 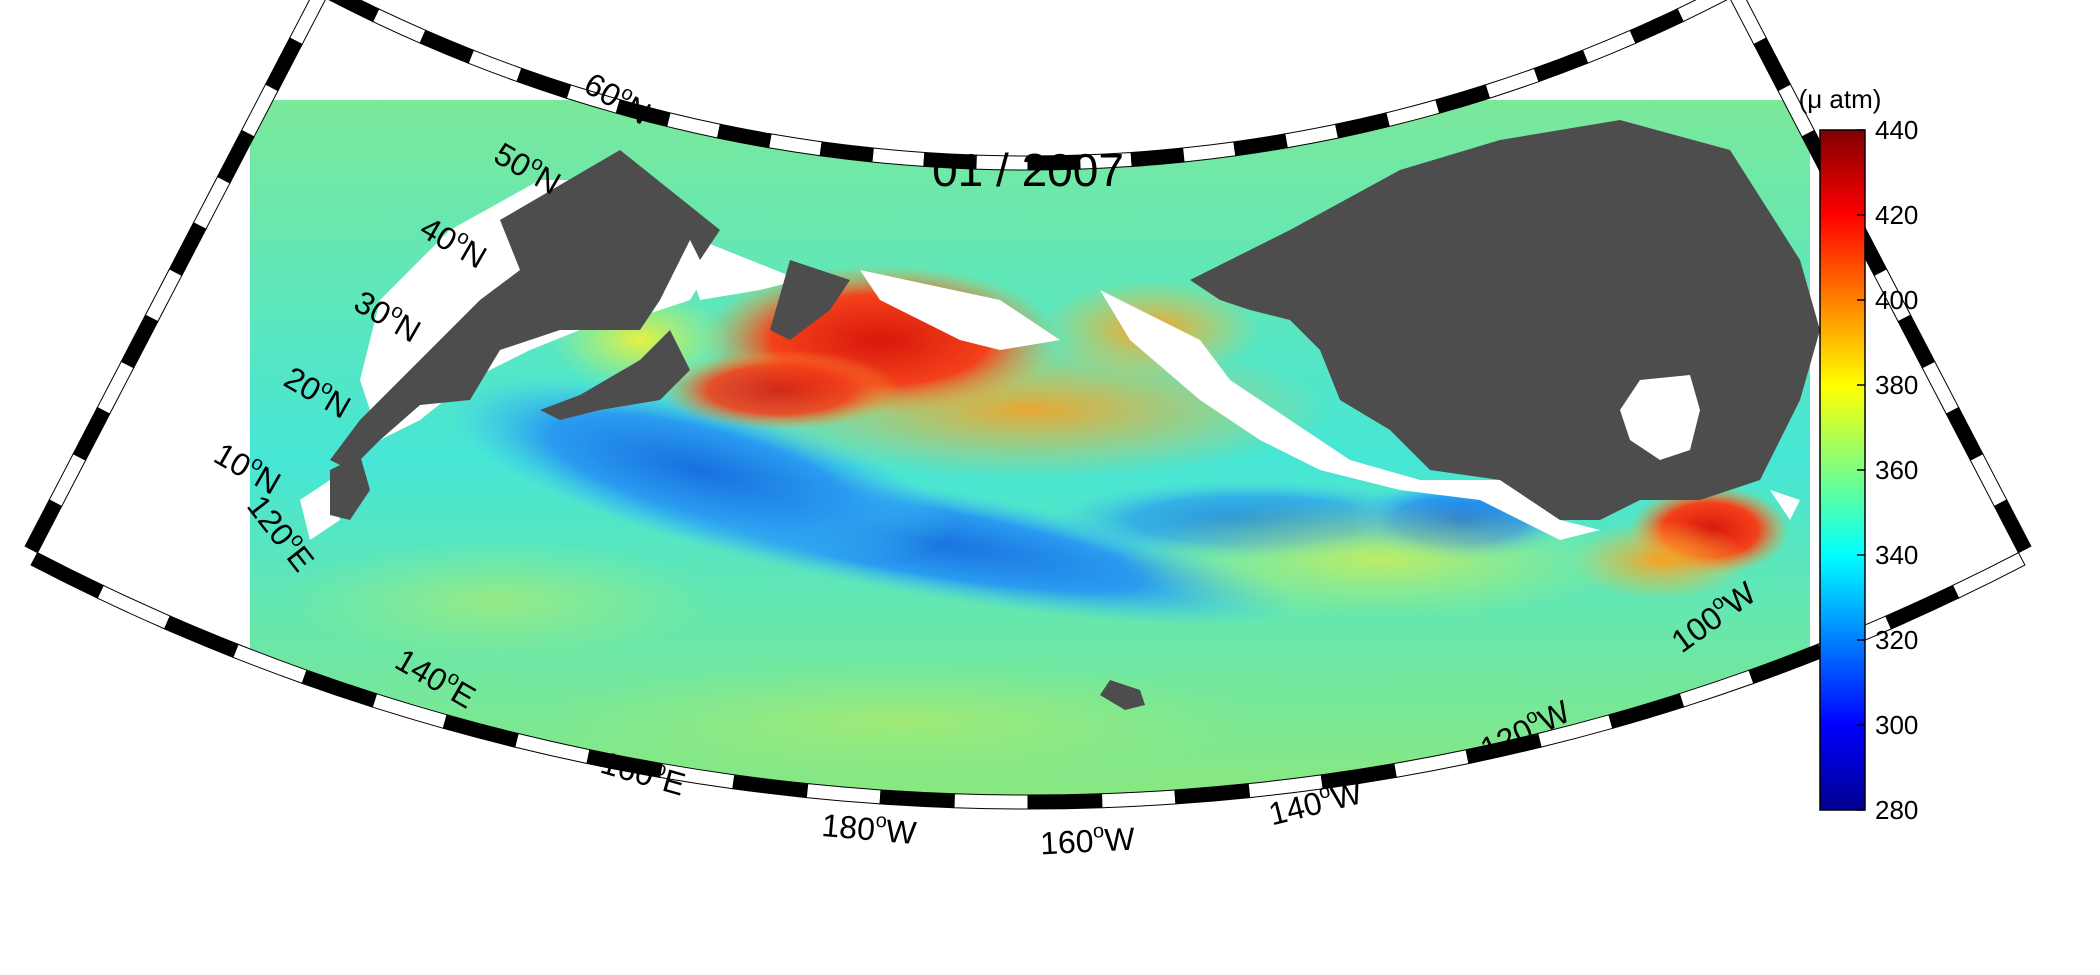 What do you see at coordinates (1896, 300) in the screenshot?
I see `colorbar-tick-label: 400` at bounding box center [1896, 300].